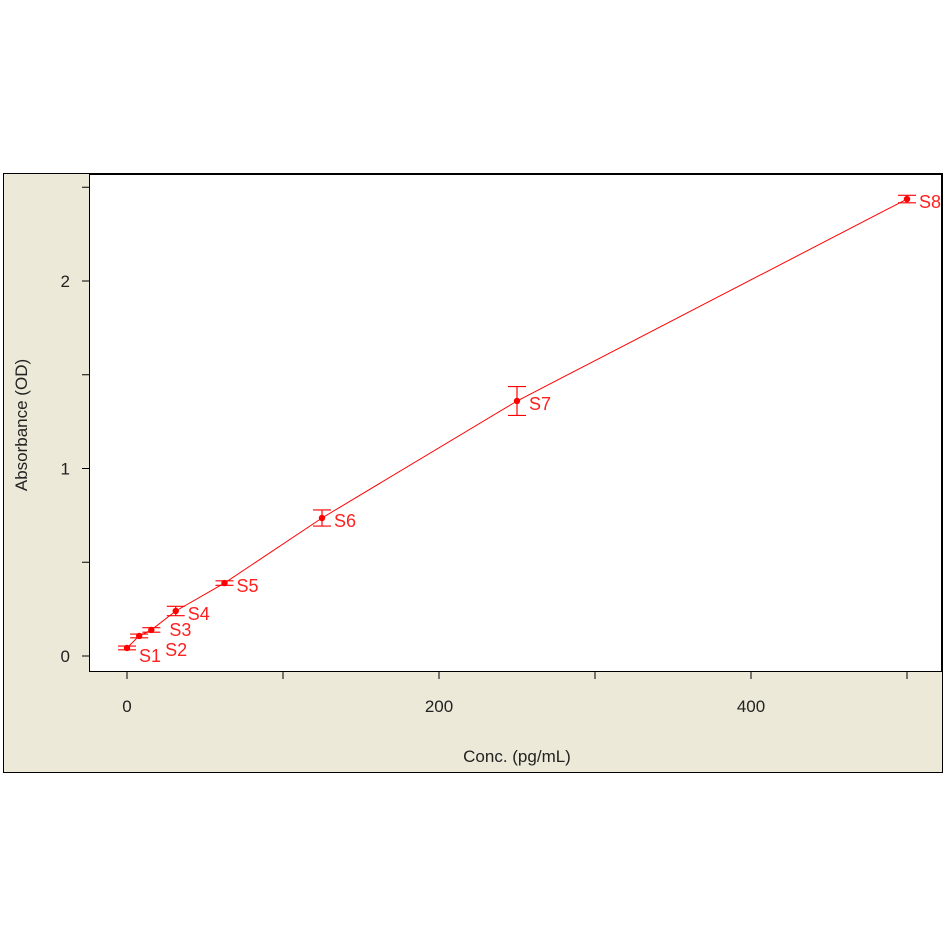 Image resolution: width=946 pixels, height=946 pixels. What do you see at coordinates (345, 521) in the screenshot?
I see `point-label: S6` at bounding box center [345, 521].